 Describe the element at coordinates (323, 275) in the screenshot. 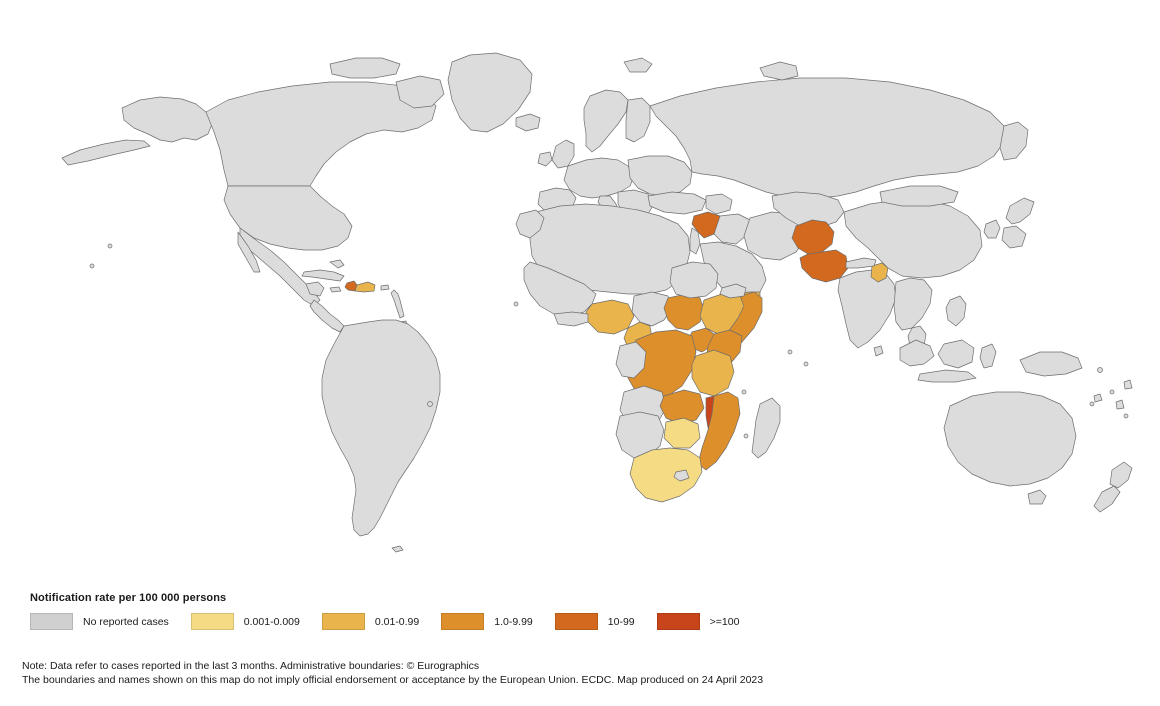

I see `region-cuba` at that location.